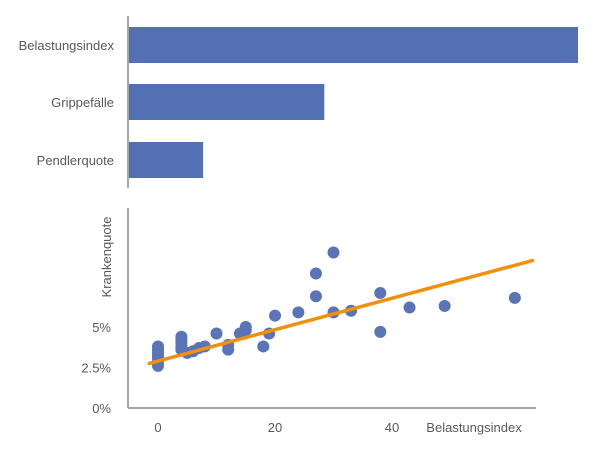  I want to click on y-tick-label: 5%, so click(101, 327).